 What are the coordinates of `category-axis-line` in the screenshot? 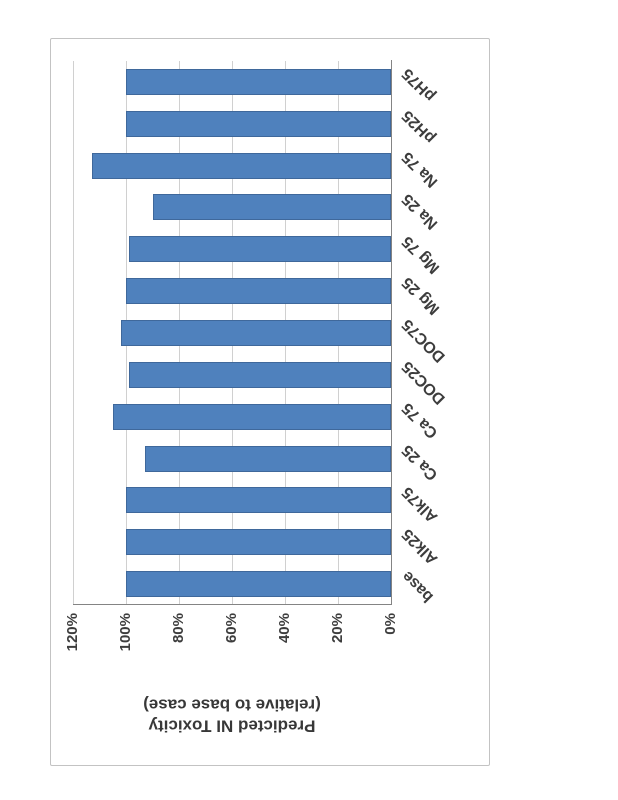 It's located at (391, 332).